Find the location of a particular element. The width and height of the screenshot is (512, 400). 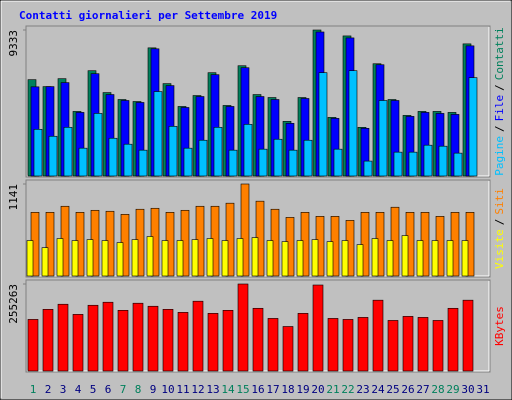

x-tick-label: 11 is located at coordinates (182, 389).